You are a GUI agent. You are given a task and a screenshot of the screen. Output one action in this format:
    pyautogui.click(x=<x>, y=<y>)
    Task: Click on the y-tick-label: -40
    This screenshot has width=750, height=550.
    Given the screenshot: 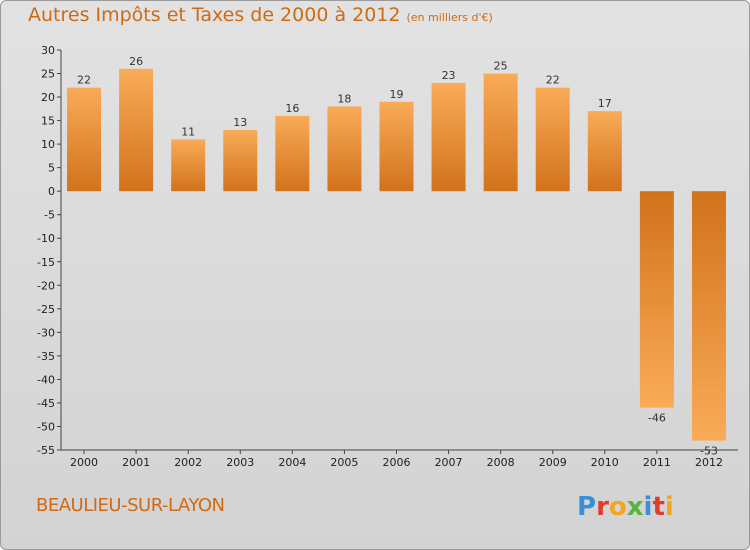 What is the action you would take?
    pyautogui.click(x=46, y=379)
    